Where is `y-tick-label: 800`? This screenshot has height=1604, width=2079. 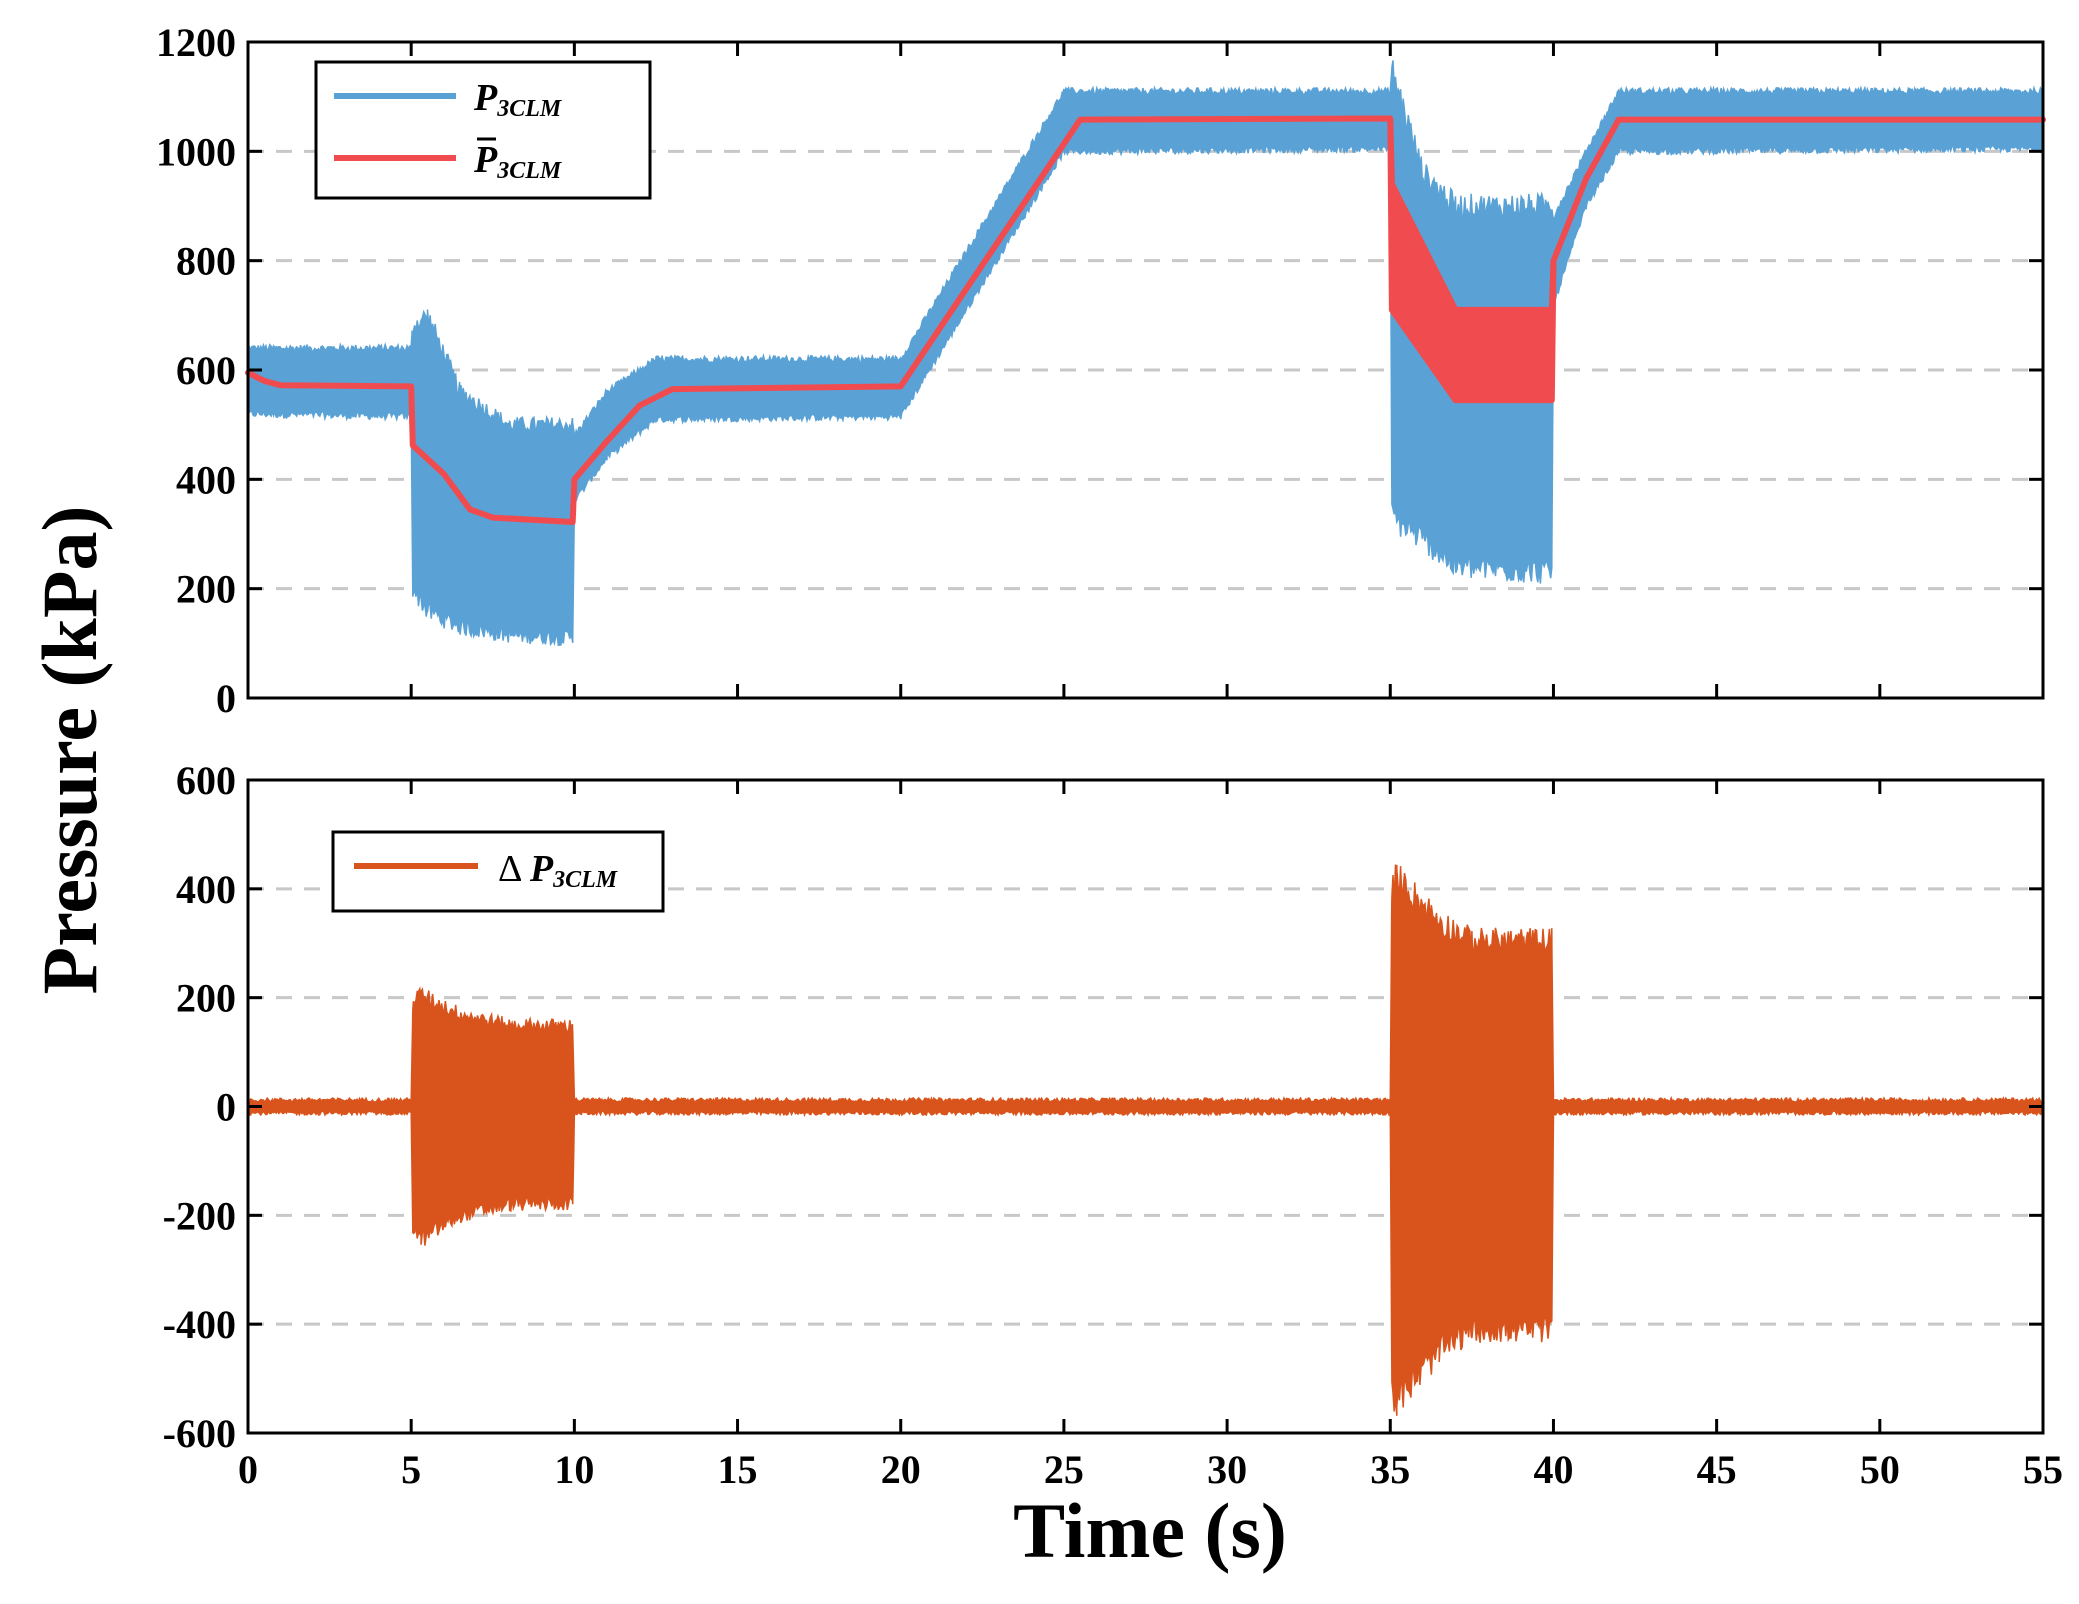
y-tick-label: 800 is located at coordinates (206, 261).